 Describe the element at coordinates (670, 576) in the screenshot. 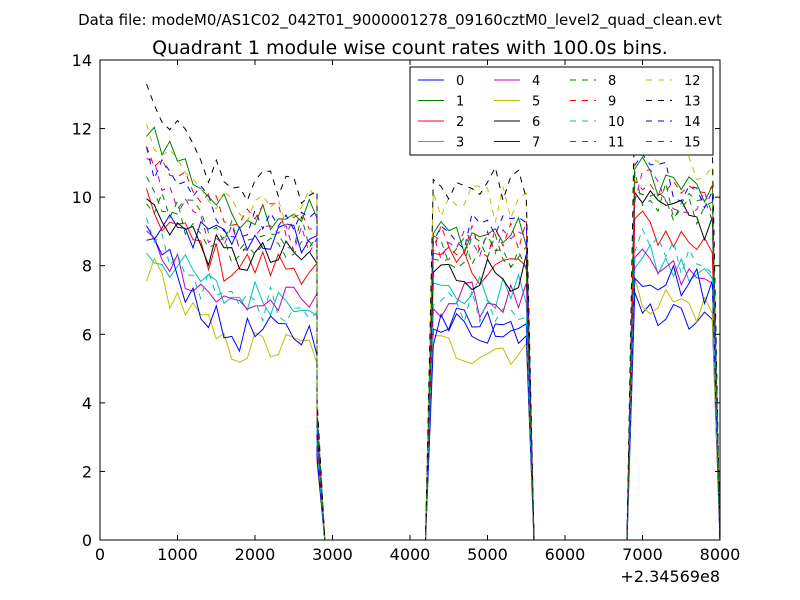

I see `x-offset-label: +2.34569e8` at that location.